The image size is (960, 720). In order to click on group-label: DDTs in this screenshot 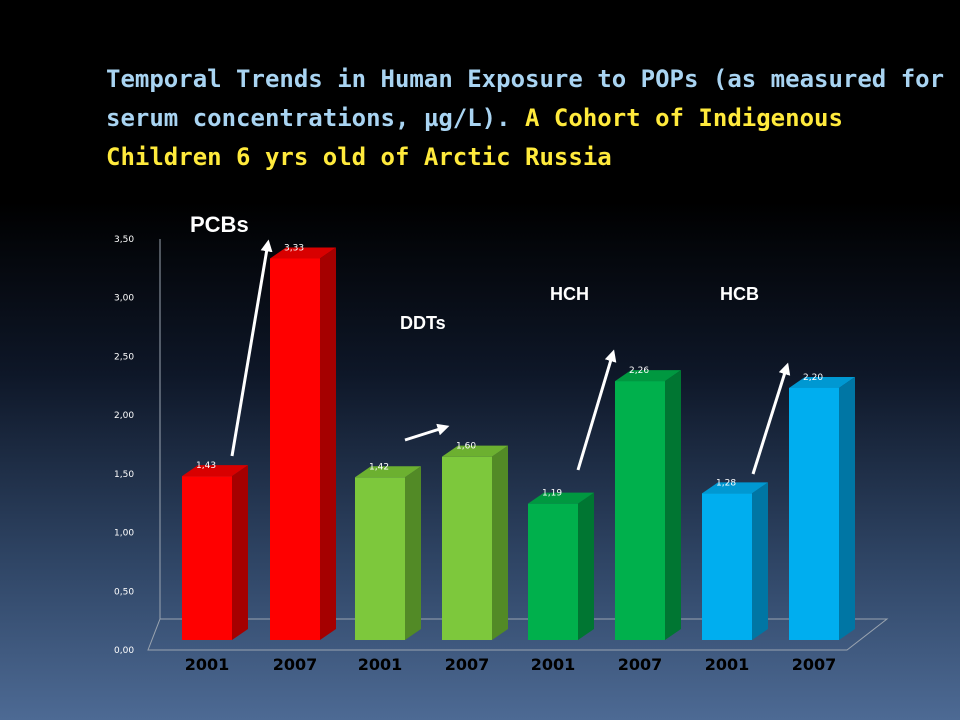, I will do `click(423, 323)`.